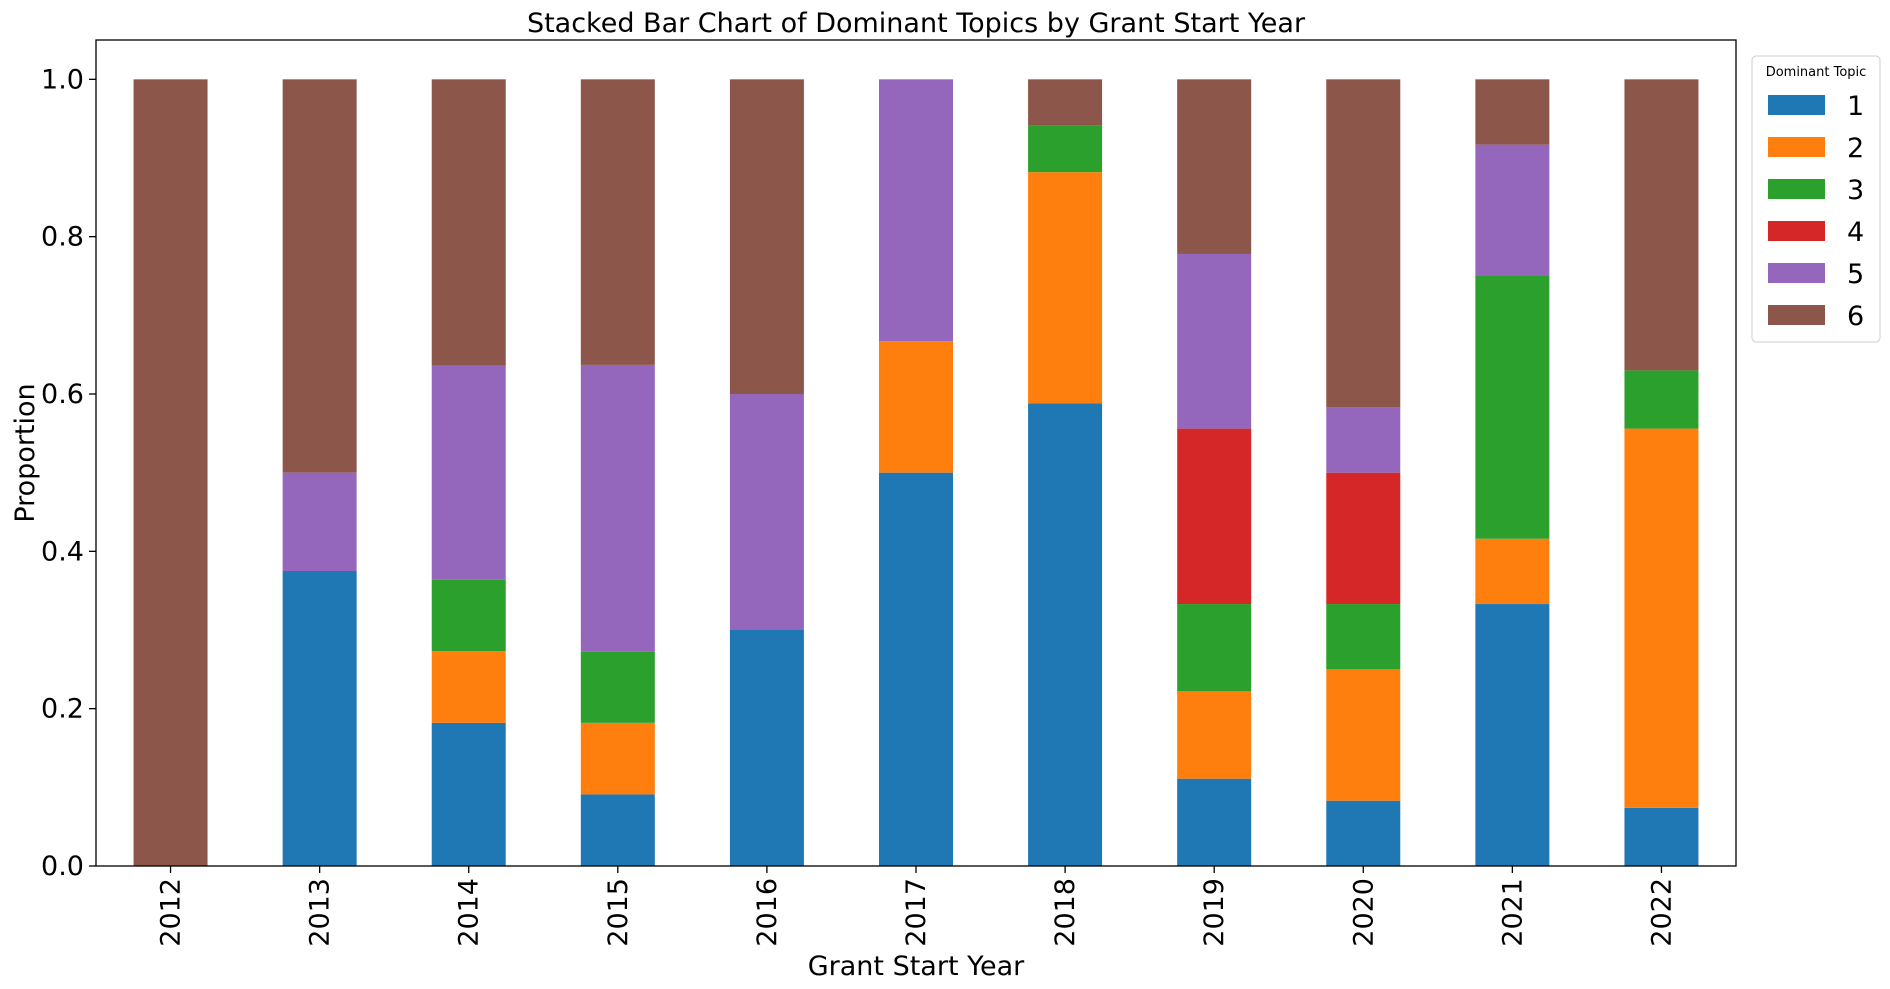  Describe the element at coordinates (1855, 316) in the screenshot. I see `legend-label-topic-6: 6` at that location.